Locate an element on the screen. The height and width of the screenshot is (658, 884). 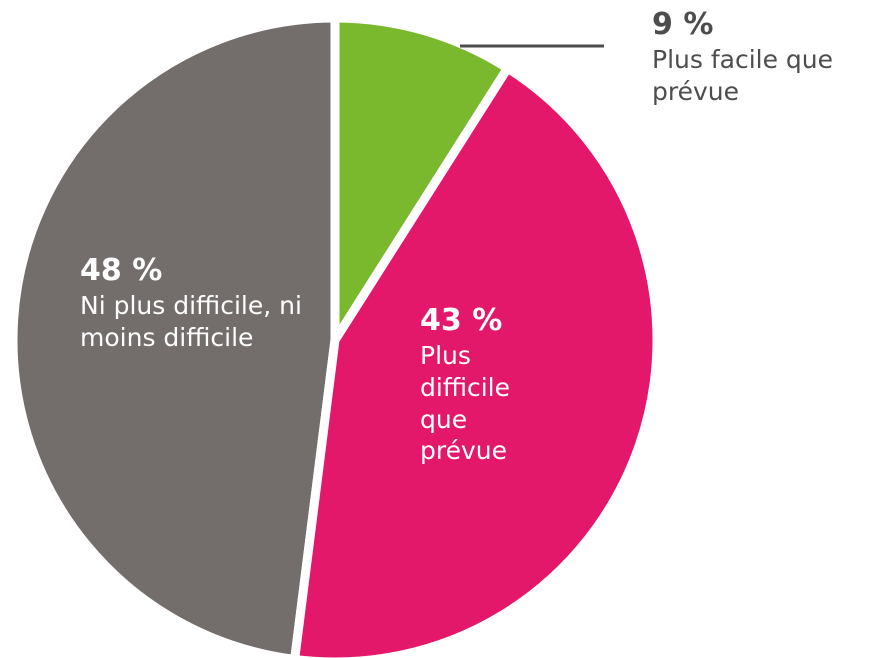
category-label: Plus difficile que prévue is located at coordinates (465, 403).